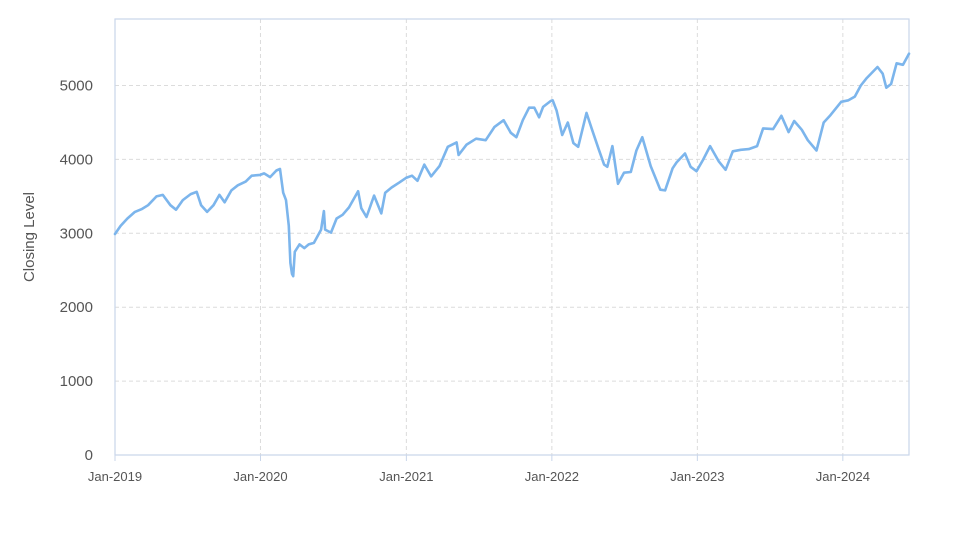  I want to click on y-tick-label: 5000, so click(76, 86).